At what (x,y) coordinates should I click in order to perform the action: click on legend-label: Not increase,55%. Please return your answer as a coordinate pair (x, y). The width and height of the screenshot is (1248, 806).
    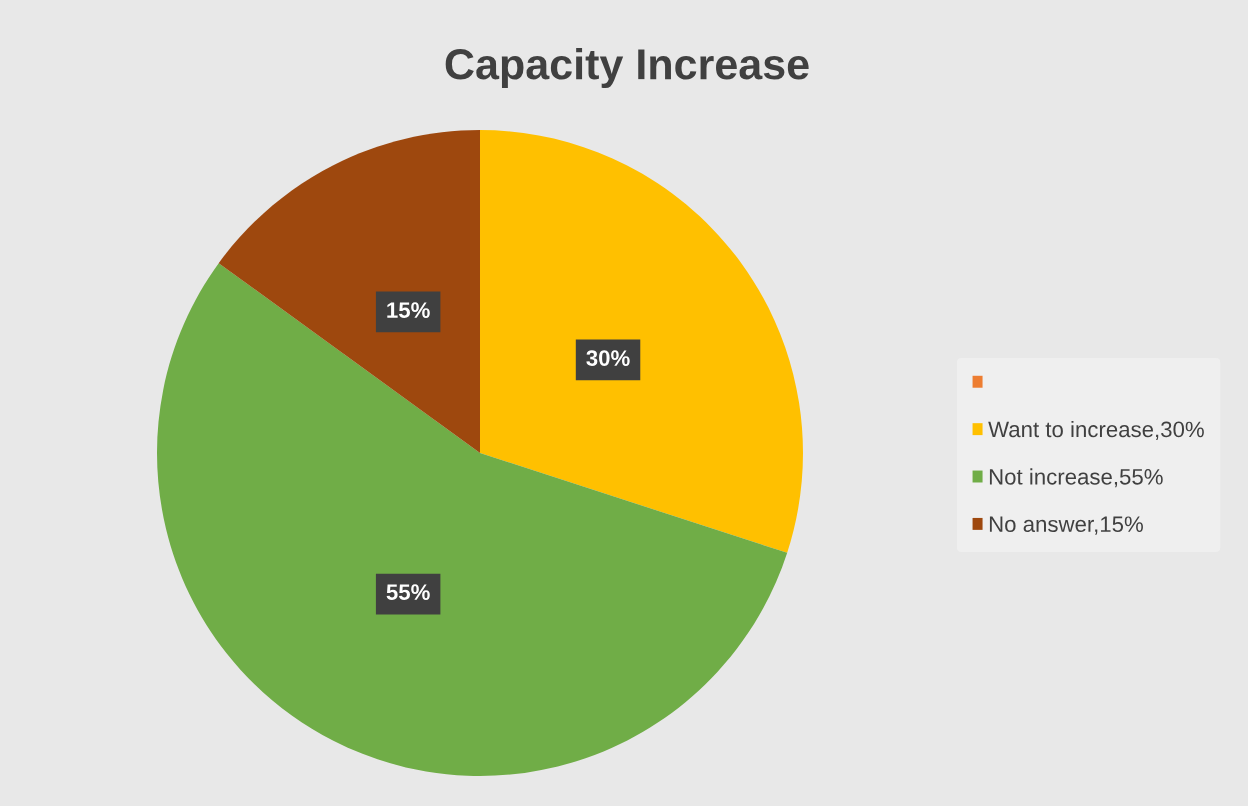
    Looking at the image, I should click on (1076, 478).